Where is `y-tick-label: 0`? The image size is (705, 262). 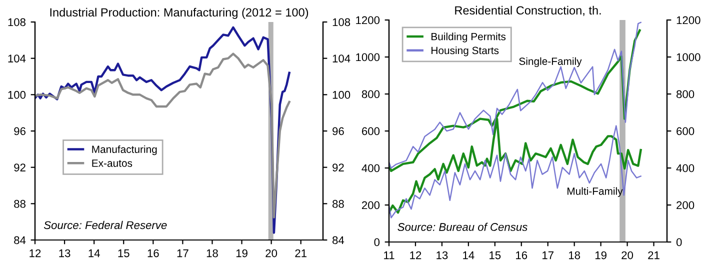
y-tick-label: 0 is located at coordinates (377, 242).